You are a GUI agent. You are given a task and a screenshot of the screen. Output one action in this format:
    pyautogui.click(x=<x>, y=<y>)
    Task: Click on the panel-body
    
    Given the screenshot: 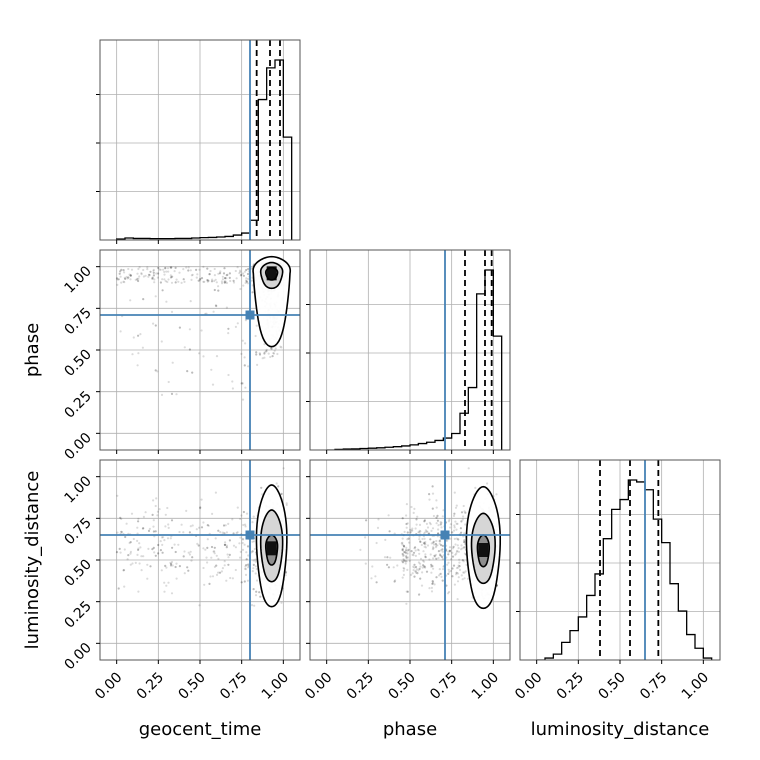 What is the action you would take?
    pyautogui.click(x=200, y=350)
    